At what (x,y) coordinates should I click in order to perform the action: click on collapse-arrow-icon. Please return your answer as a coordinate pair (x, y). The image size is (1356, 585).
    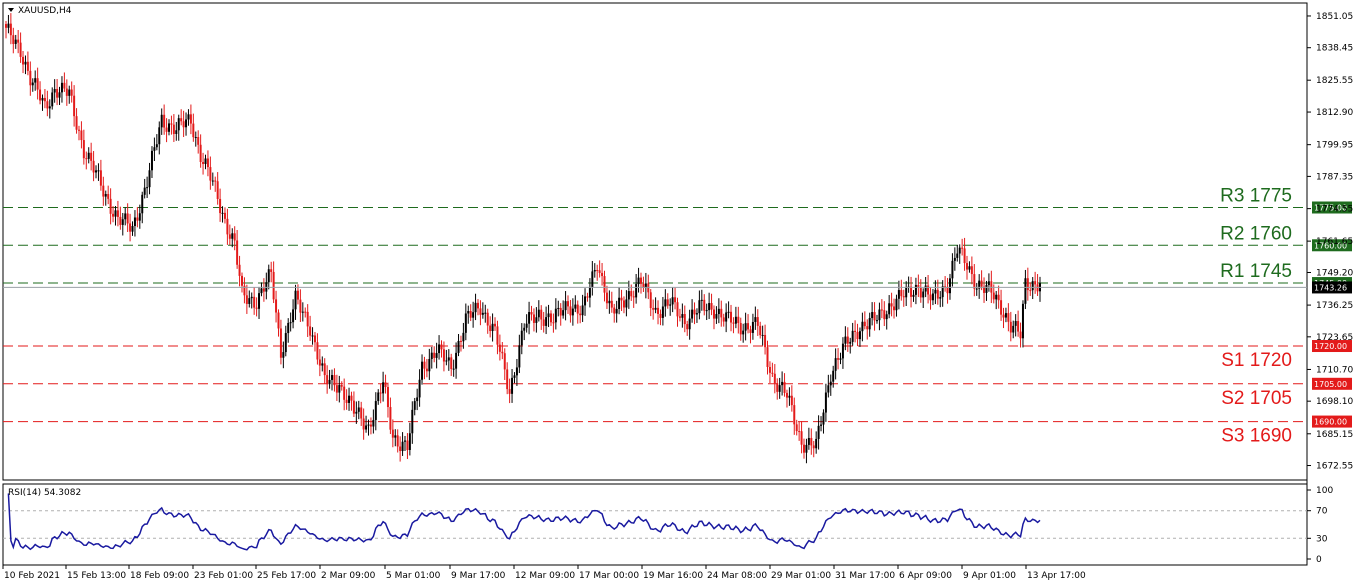
    Looking at the image, I should click on (11, 10).